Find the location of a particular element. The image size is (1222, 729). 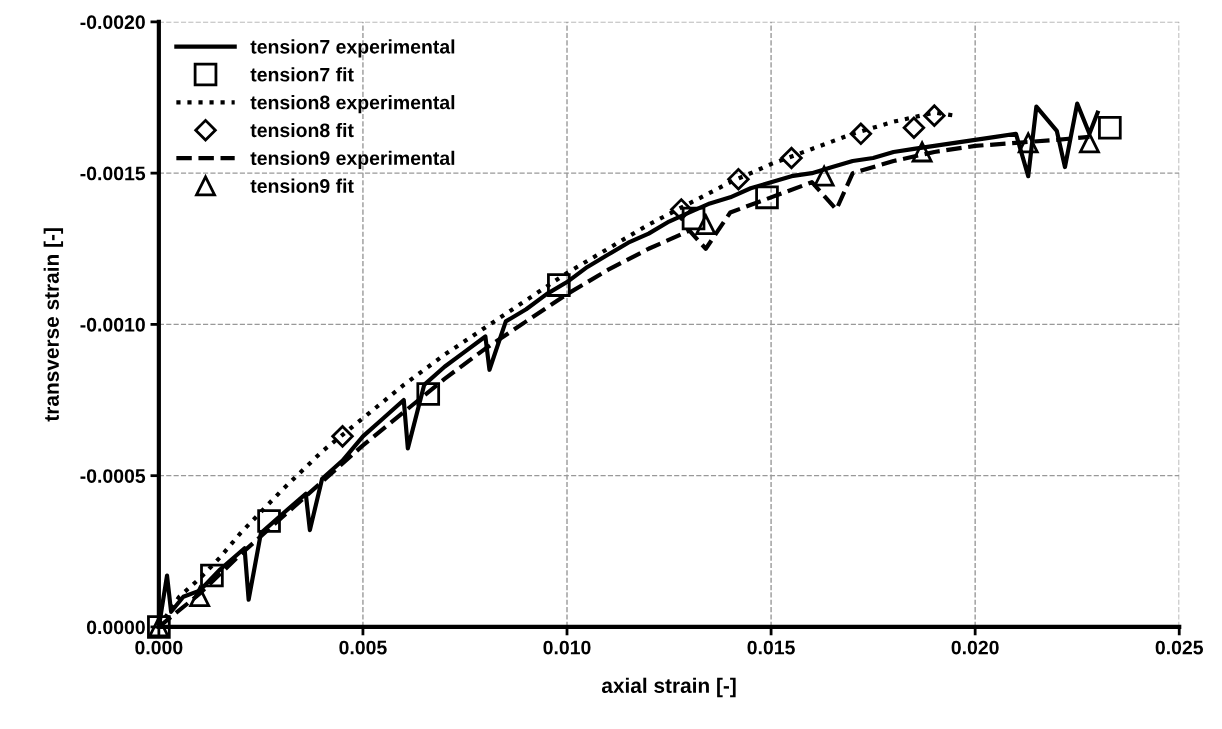

x-tick-label: 0.005 is located at coordinates (363, 647).